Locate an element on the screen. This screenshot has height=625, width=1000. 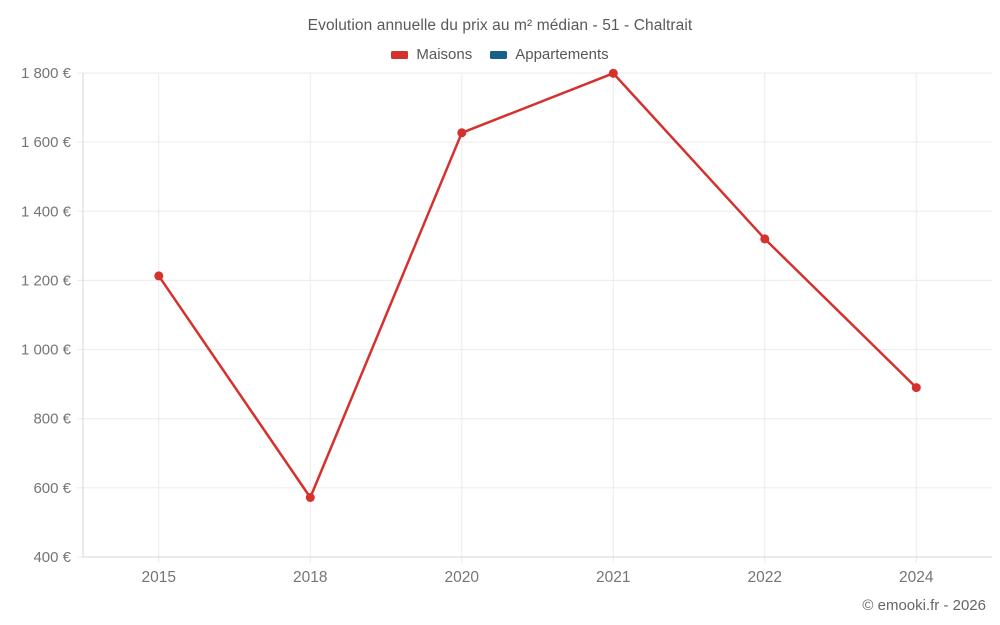
y-axis-tick-label: 1 000 € is located at coordinates (46, 350).